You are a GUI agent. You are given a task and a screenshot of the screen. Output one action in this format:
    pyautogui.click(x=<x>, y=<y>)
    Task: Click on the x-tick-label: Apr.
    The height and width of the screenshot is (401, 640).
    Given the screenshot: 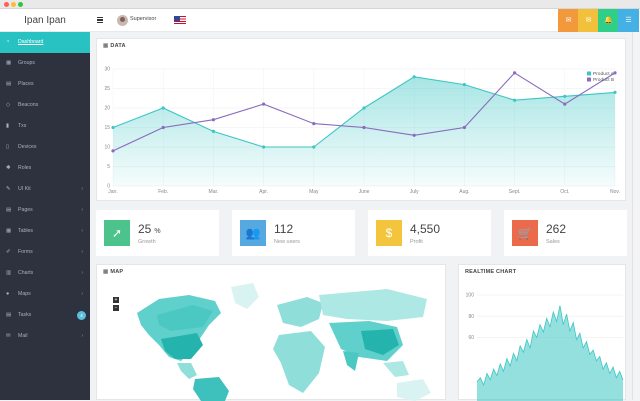 What is the action you would take?
    pyautogui.click(x=263, y=192)
    